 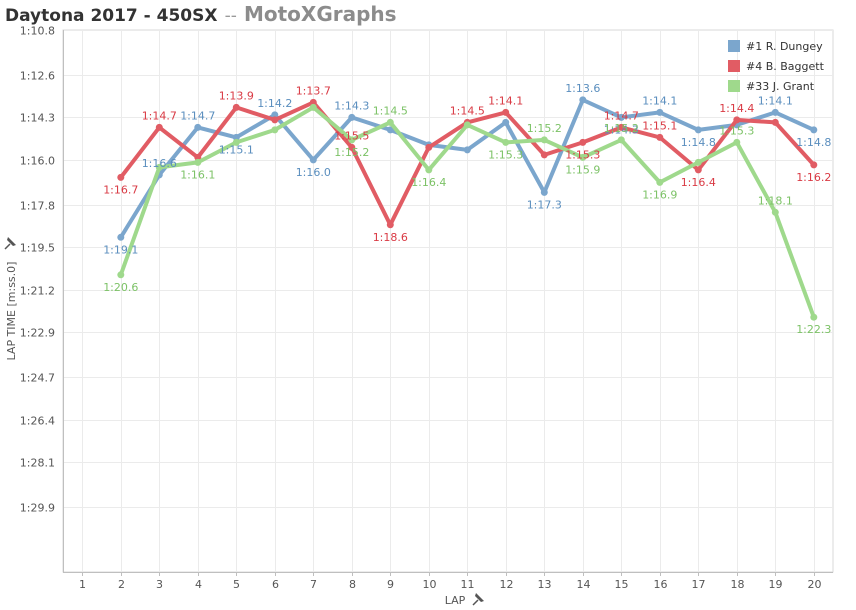 I want to click on chart-title: Daytona 2017 - 450SX -- MotoXGraphs, so click(x=201, y=14).